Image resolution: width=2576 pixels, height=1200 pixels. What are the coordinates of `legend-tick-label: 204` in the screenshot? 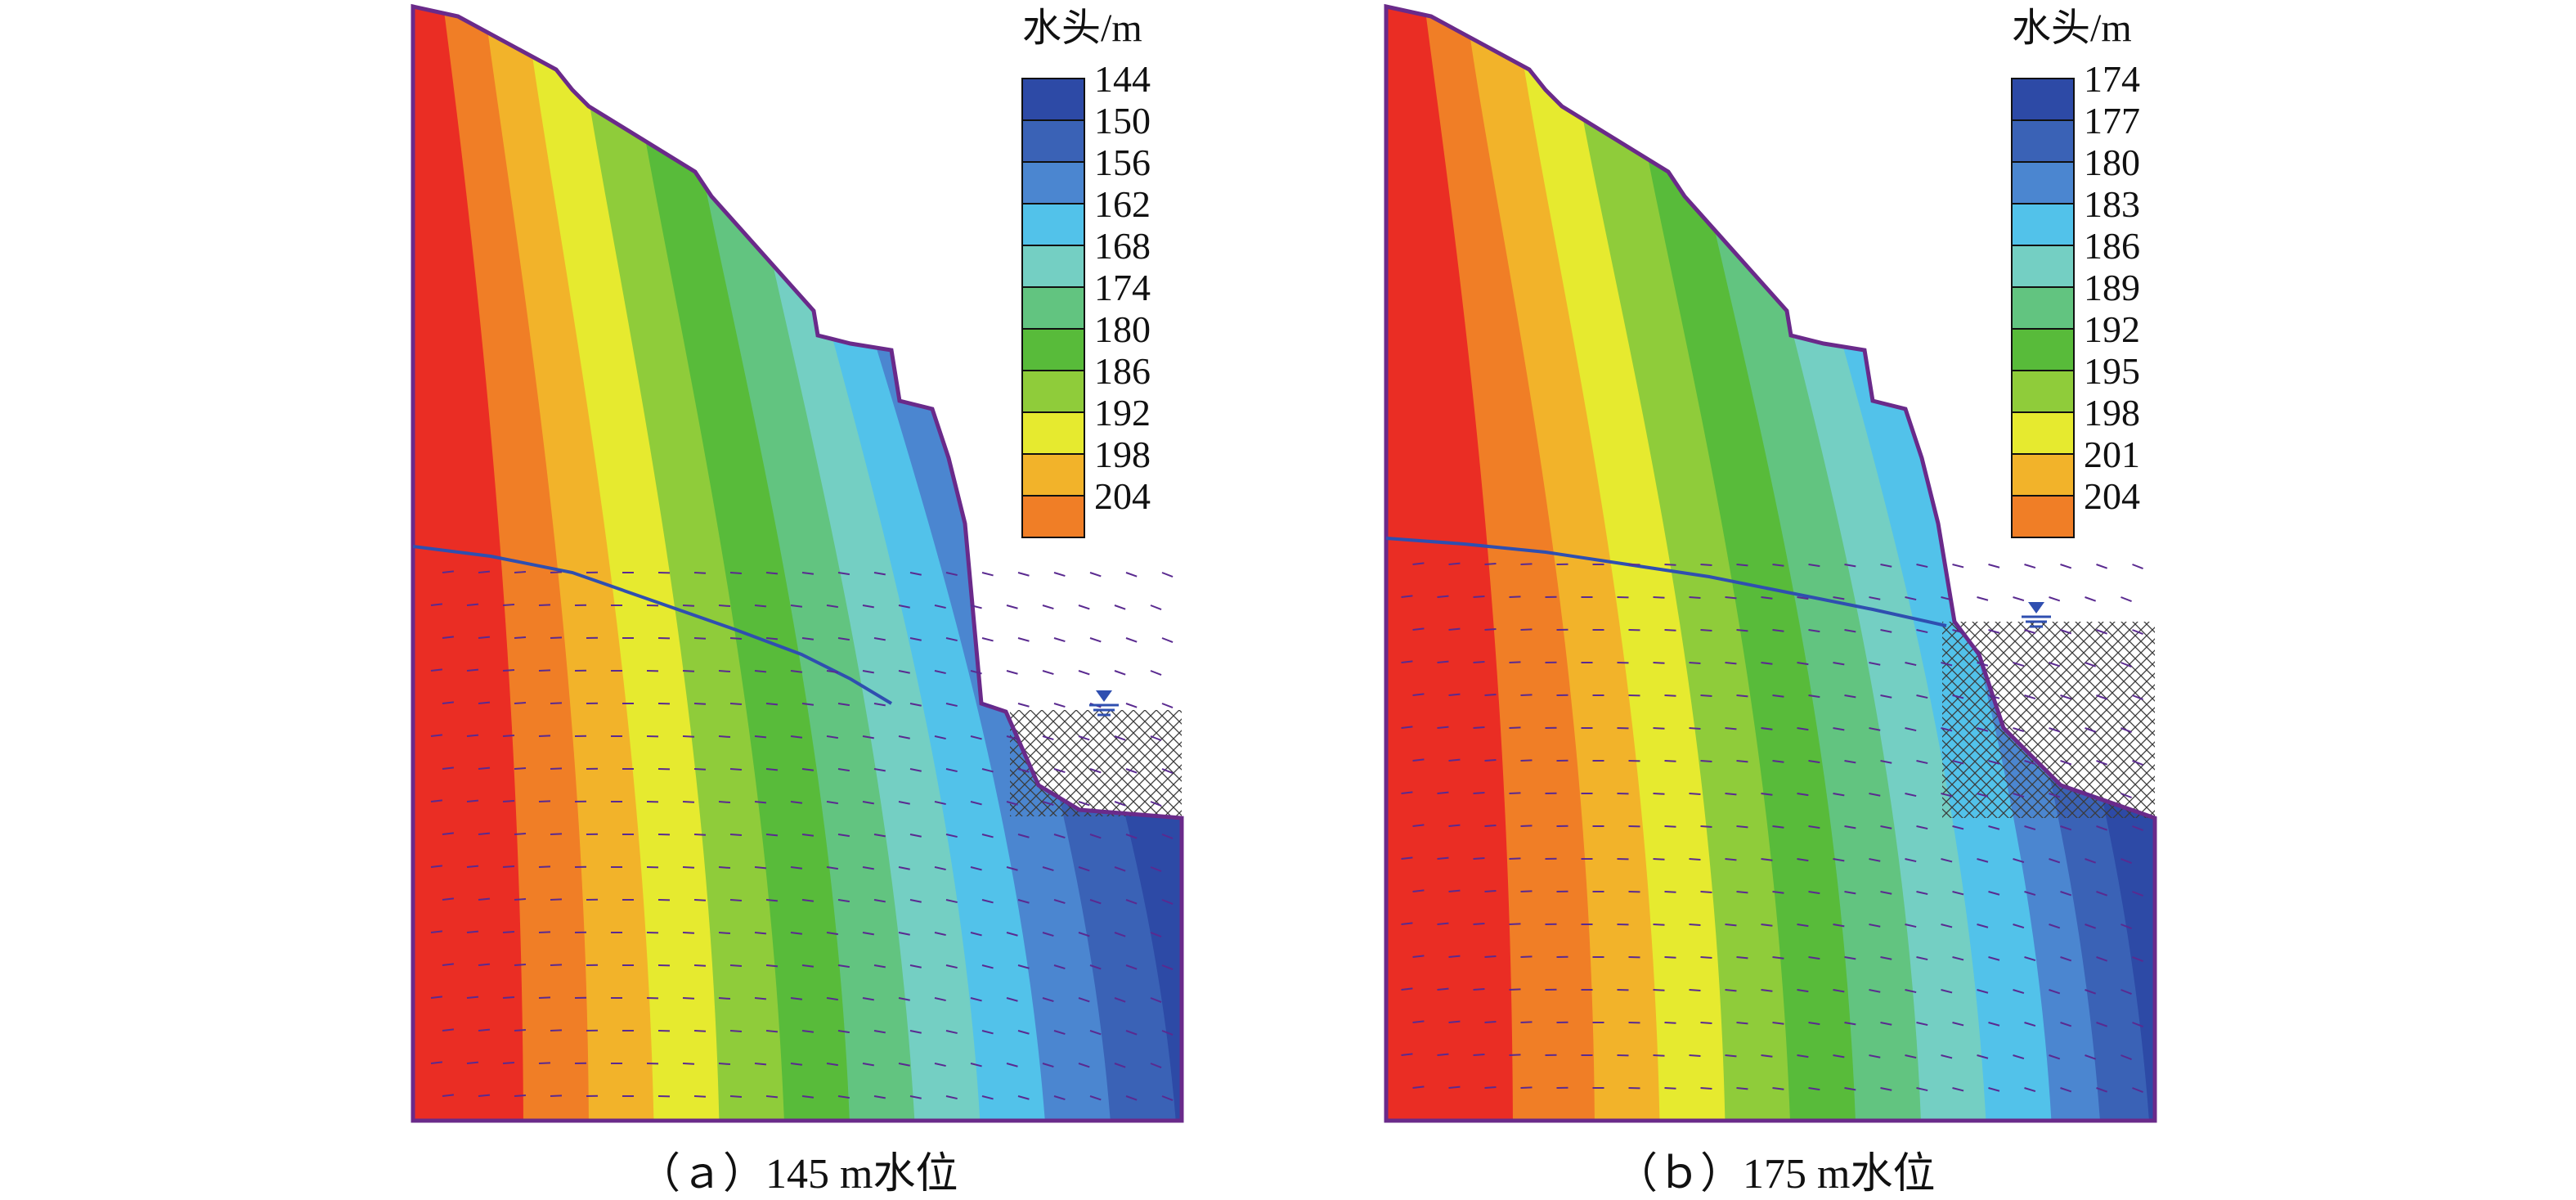 It's located at (2112, 496).